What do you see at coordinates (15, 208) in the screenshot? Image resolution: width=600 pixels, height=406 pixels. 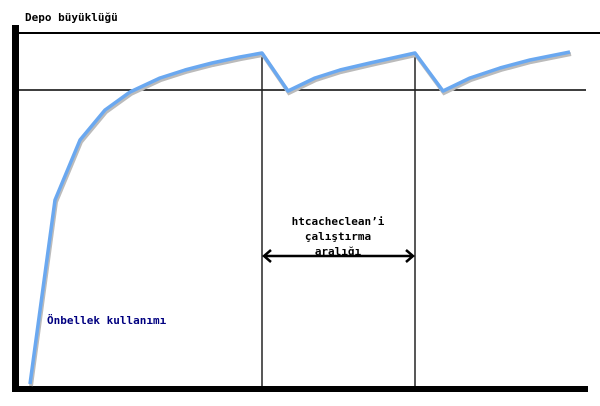 I see `y-axis` at bounding box center [15, 208].